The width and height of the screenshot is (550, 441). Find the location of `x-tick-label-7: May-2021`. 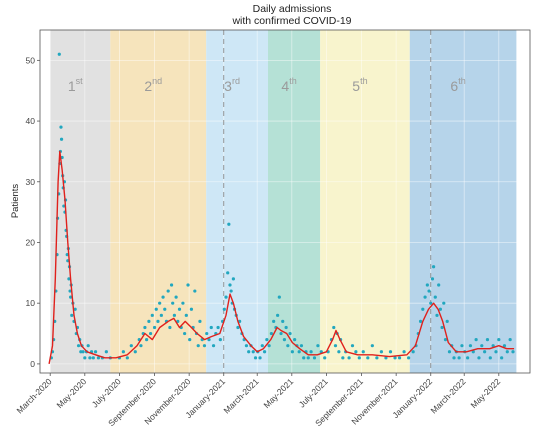

x-tick-label-7: May-2021 is located at coordinates (278, 393).